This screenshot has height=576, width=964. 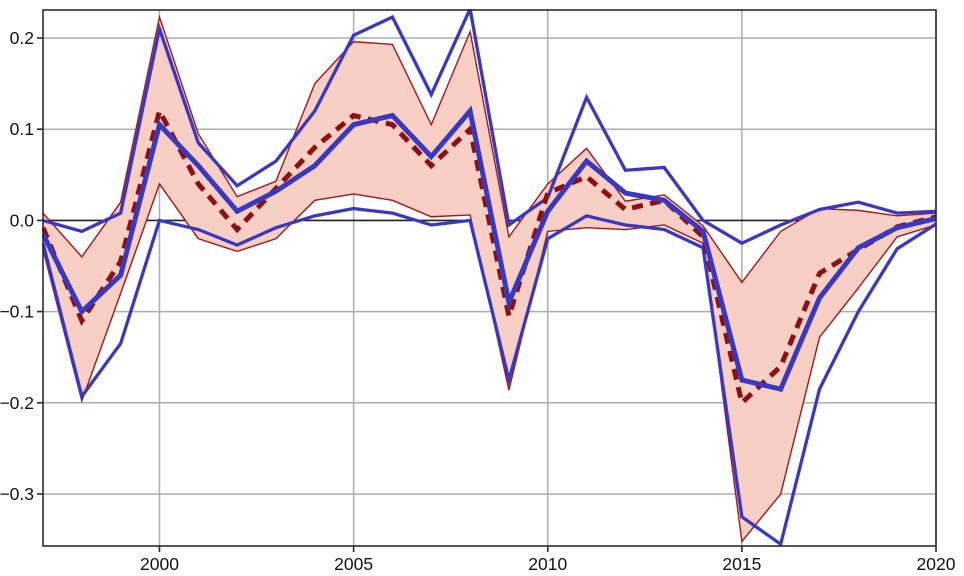 I want to click on y-tick-label: 0.0, so click(x=22, y=220).